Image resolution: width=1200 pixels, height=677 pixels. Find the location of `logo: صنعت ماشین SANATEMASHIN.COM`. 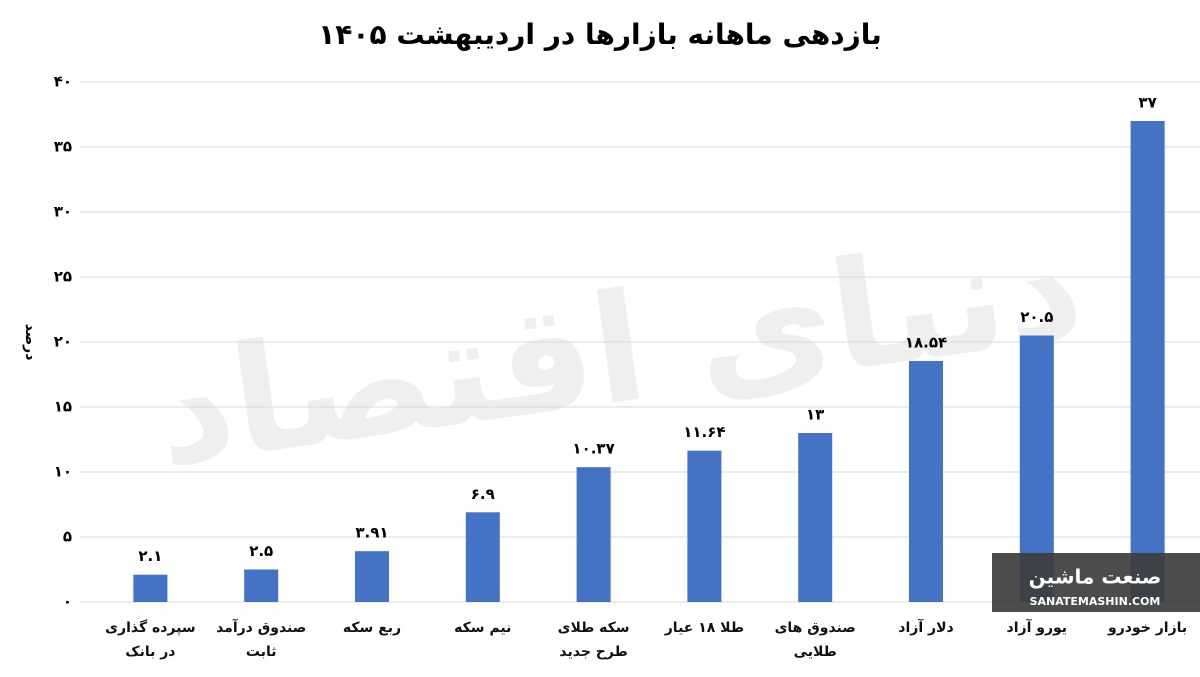

logo: صنعت ماشین SANATEMASHIN.COM is located at coordinates (1096, 582).